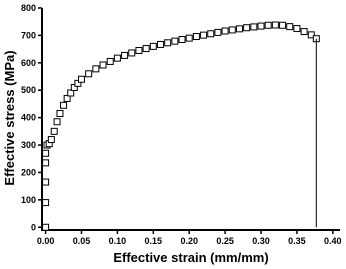  Describe the element at coordinates (225, 241) in the screenshot. I see `x-tick-label: 0.25` at that location.